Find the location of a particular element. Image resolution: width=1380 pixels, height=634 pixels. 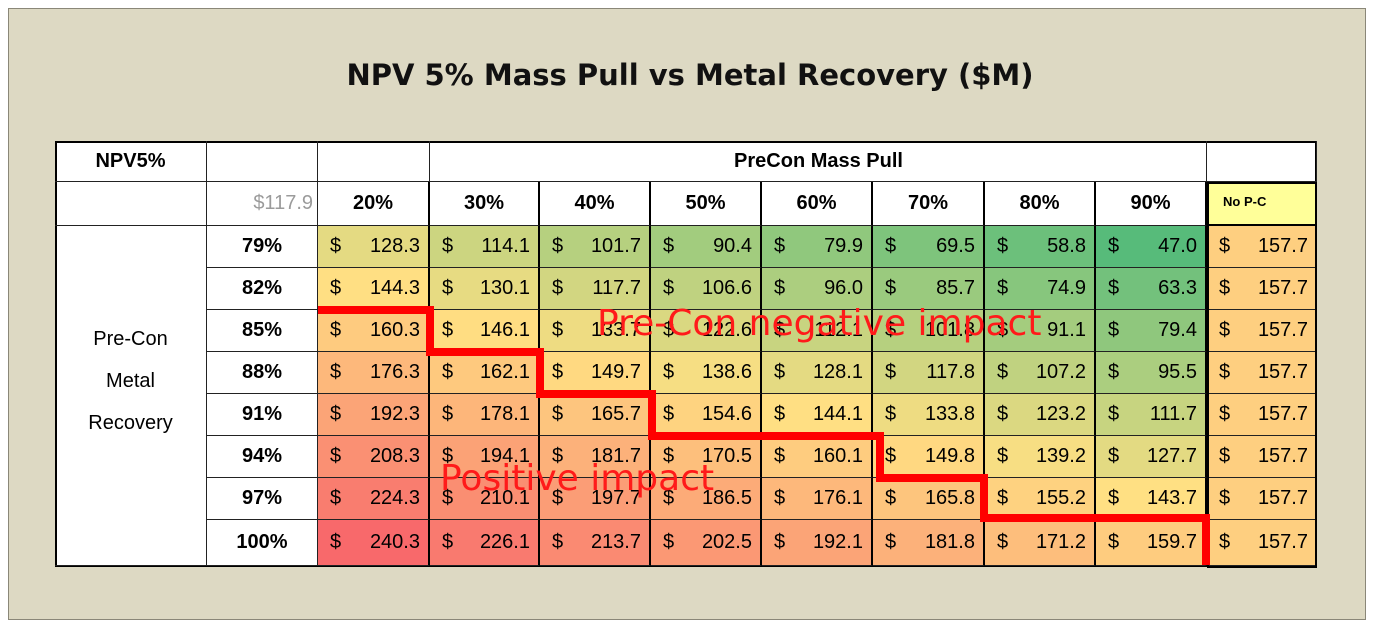

data-cell: $63.3 is located at coordinates (1151, 289).